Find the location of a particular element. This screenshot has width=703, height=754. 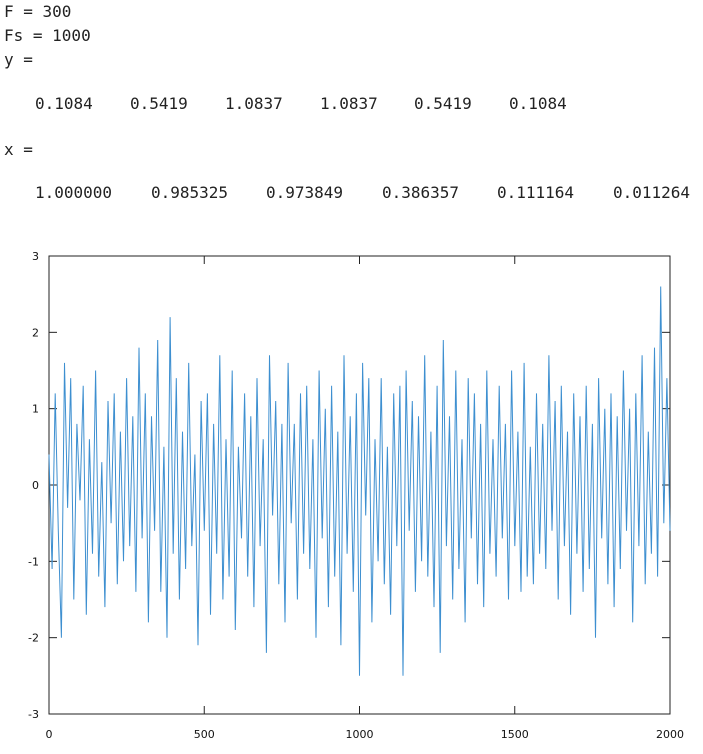

y-tick-label: -3 is located at coordinates (33, 714).